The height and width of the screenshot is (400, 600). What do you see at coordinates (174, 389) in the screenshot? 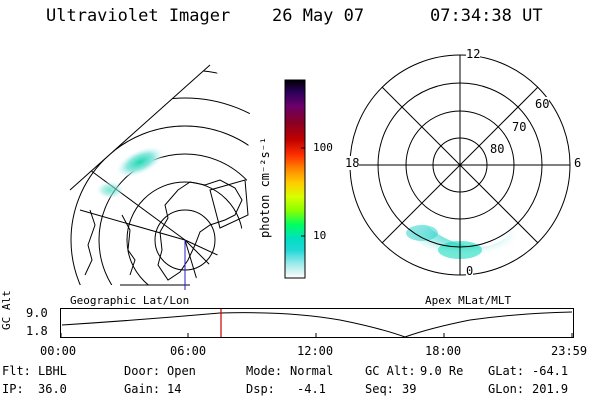
I see `gain-value: 14` at bounding box center [174, 389].